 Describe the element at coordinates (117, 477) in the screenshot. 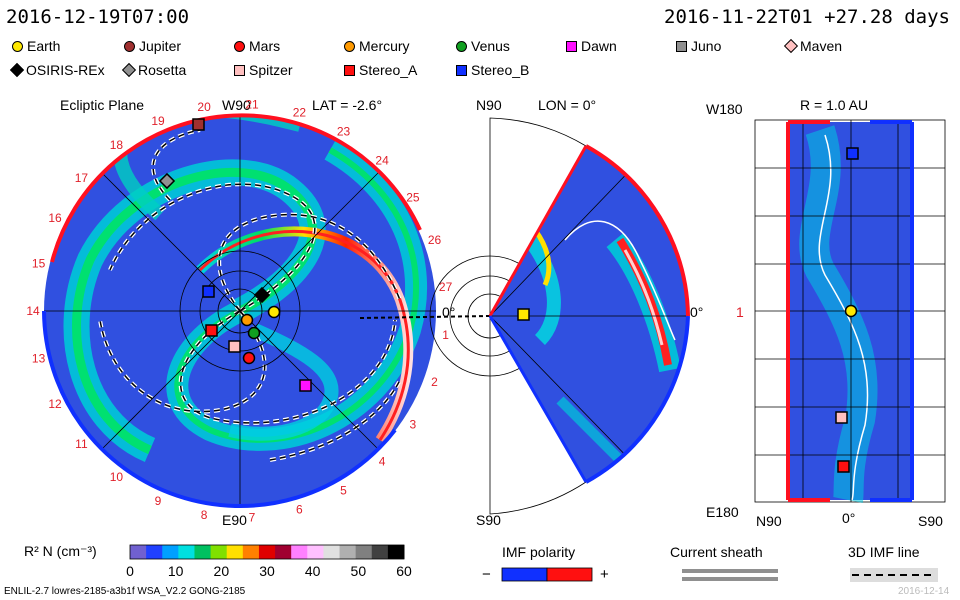

I see `sector-number: 10` at that location.